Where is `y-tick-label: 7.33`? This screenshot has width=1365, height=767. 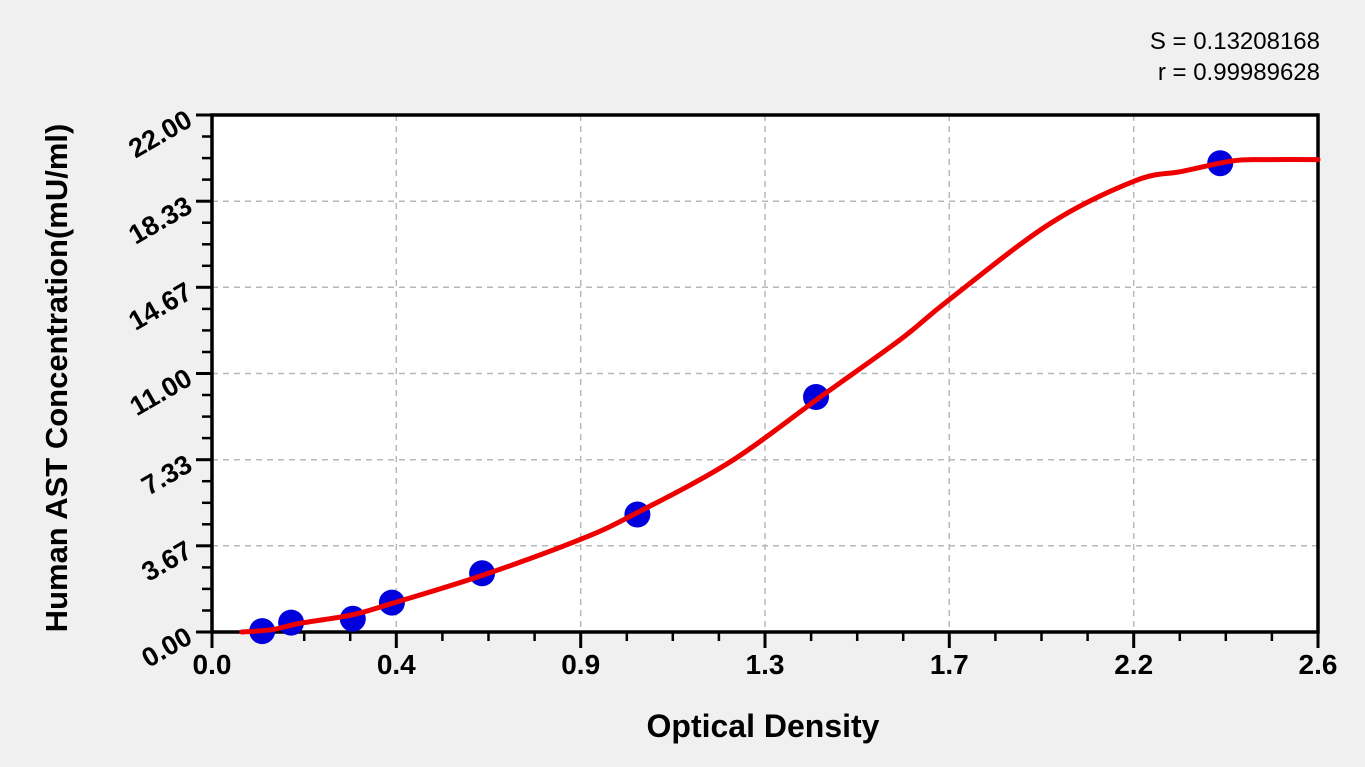 y-tick-label: 7.33 is located at coordinates (166, 475).